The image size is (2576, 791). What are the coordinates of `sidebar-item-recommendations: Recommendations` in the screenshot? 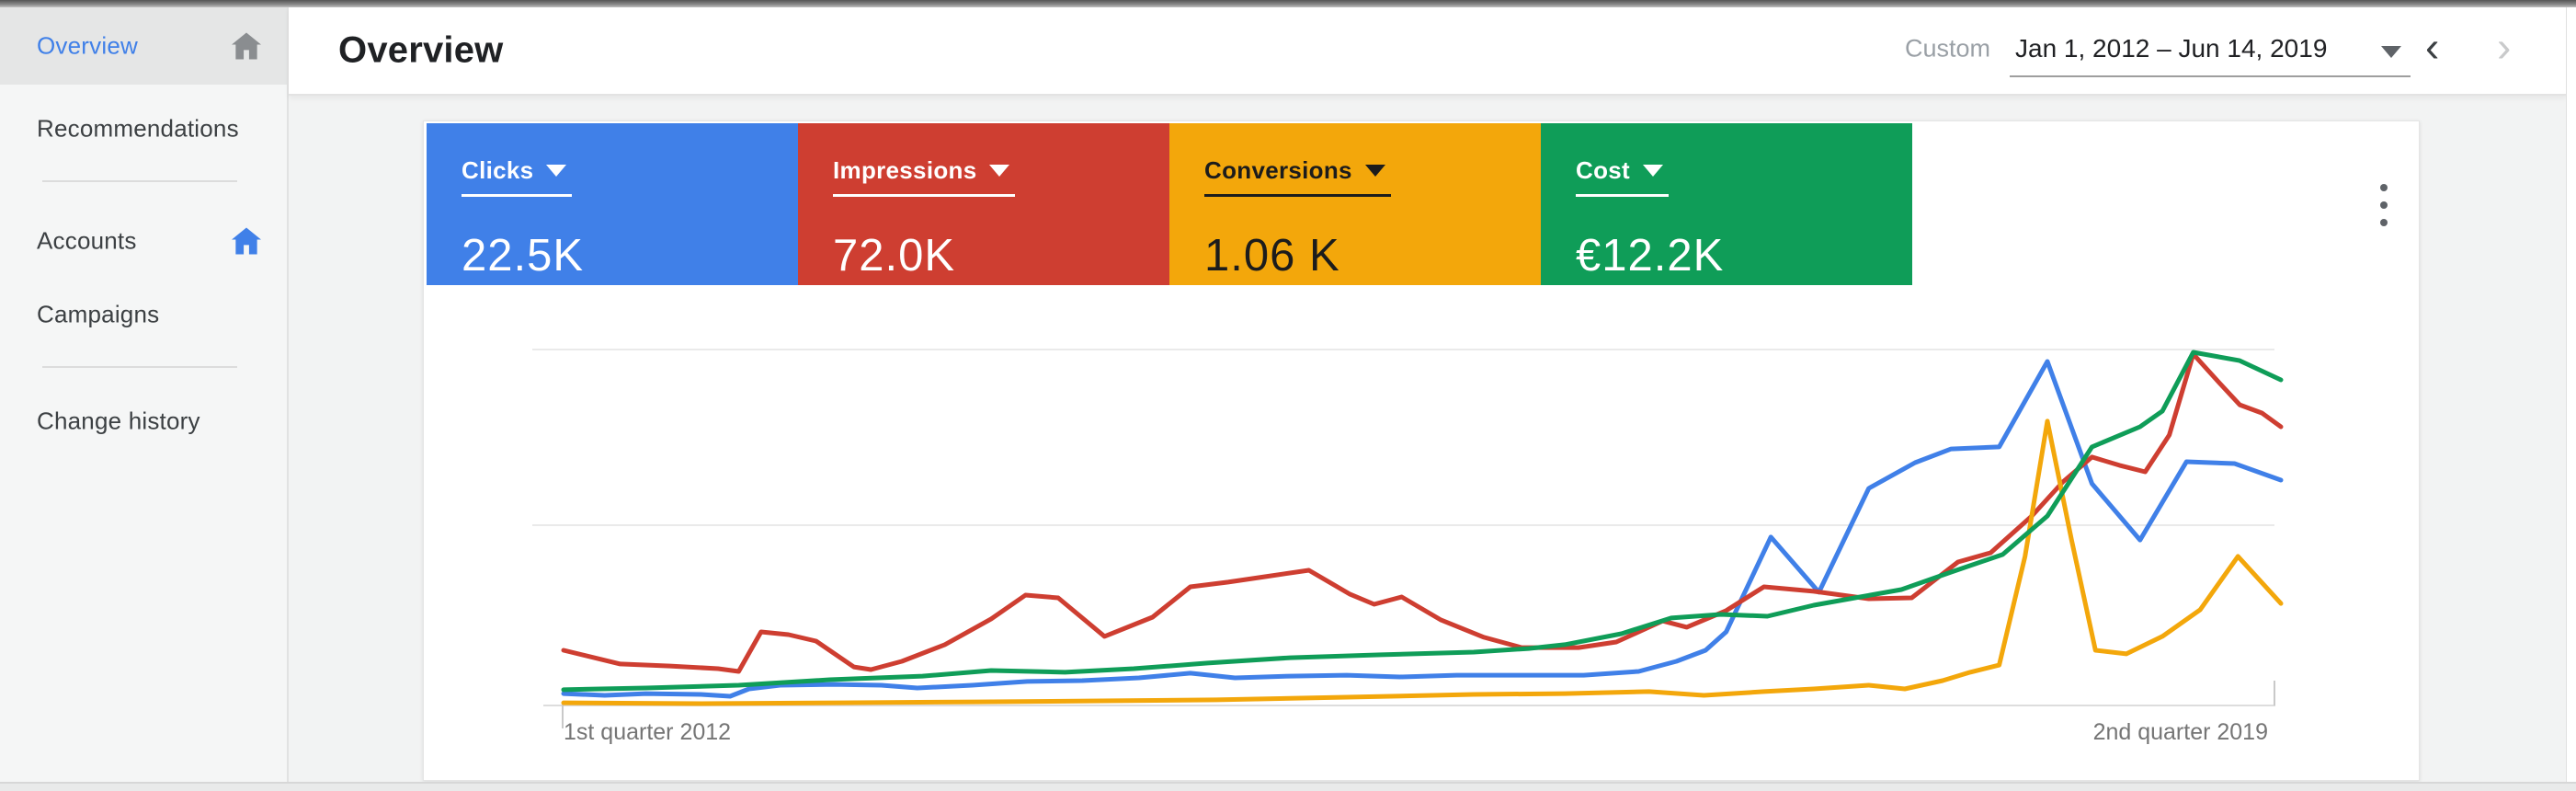 It's located at (143, 128).